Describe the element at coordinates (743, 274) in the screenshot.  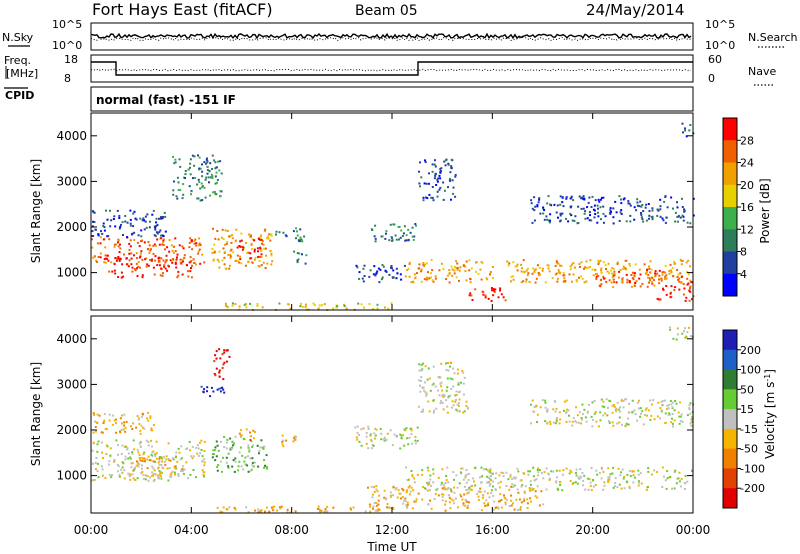
I see `colorbar-tick-label: 4` at that location.